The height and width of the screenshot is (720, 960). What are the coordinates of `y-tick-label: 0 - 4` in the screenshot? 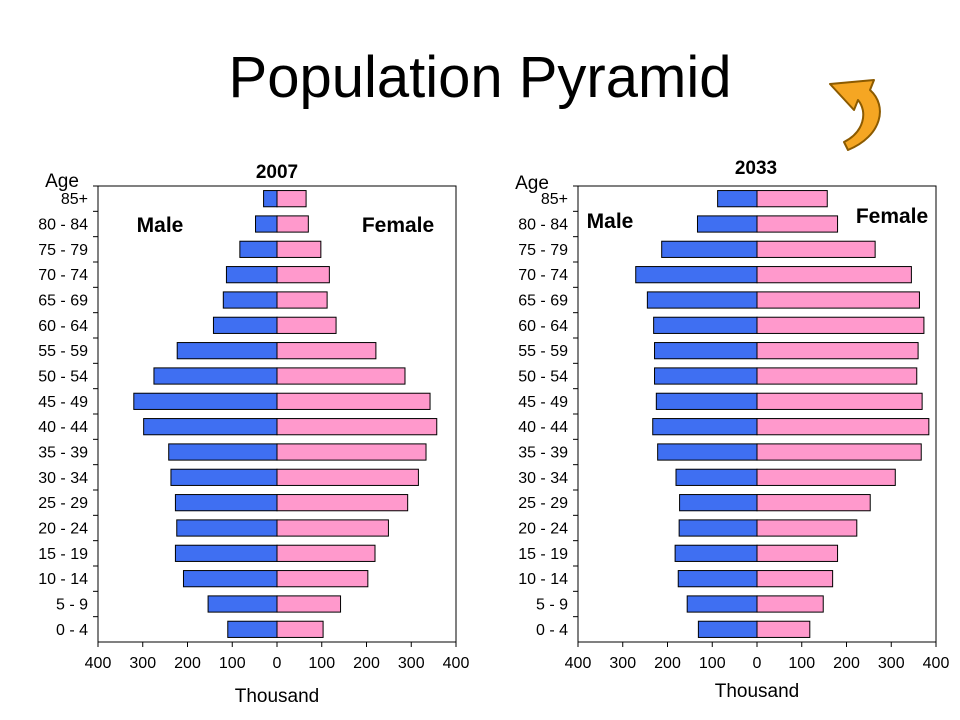 It's located at (72, 630).